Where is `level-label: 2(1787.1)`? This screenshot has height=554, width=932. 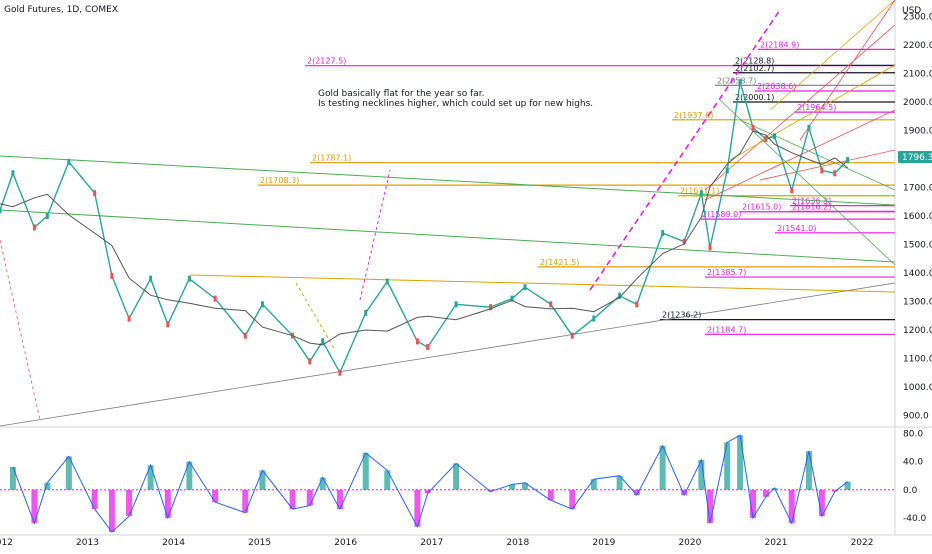 level-label: 2(1787.1) is located at coordinates (331, 158).